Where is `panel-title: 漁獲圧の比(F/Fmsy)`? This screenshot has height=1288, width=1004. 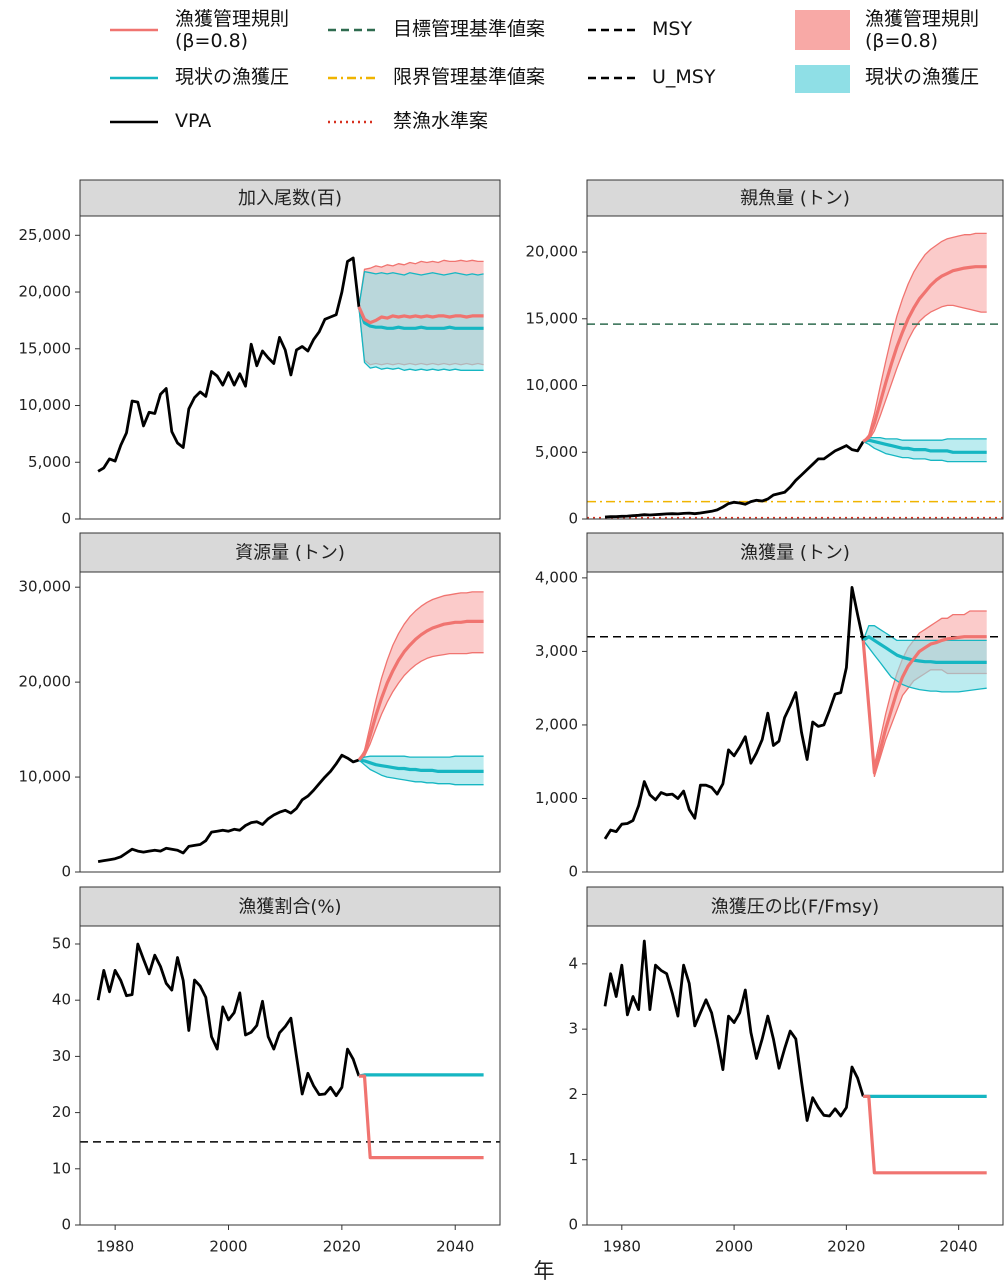
panel-title: 漁獲圧の比(F/Fmsy) is located at coordinates (795, 907).